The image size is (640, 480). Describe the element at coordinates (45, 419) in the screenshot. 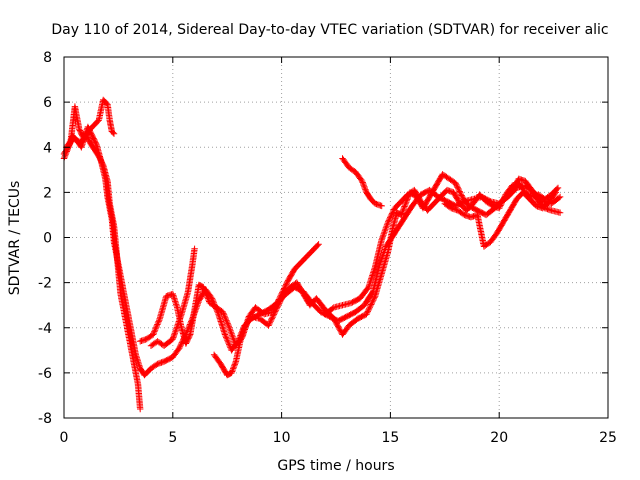

I see `y-tick-label: -8` at that location.